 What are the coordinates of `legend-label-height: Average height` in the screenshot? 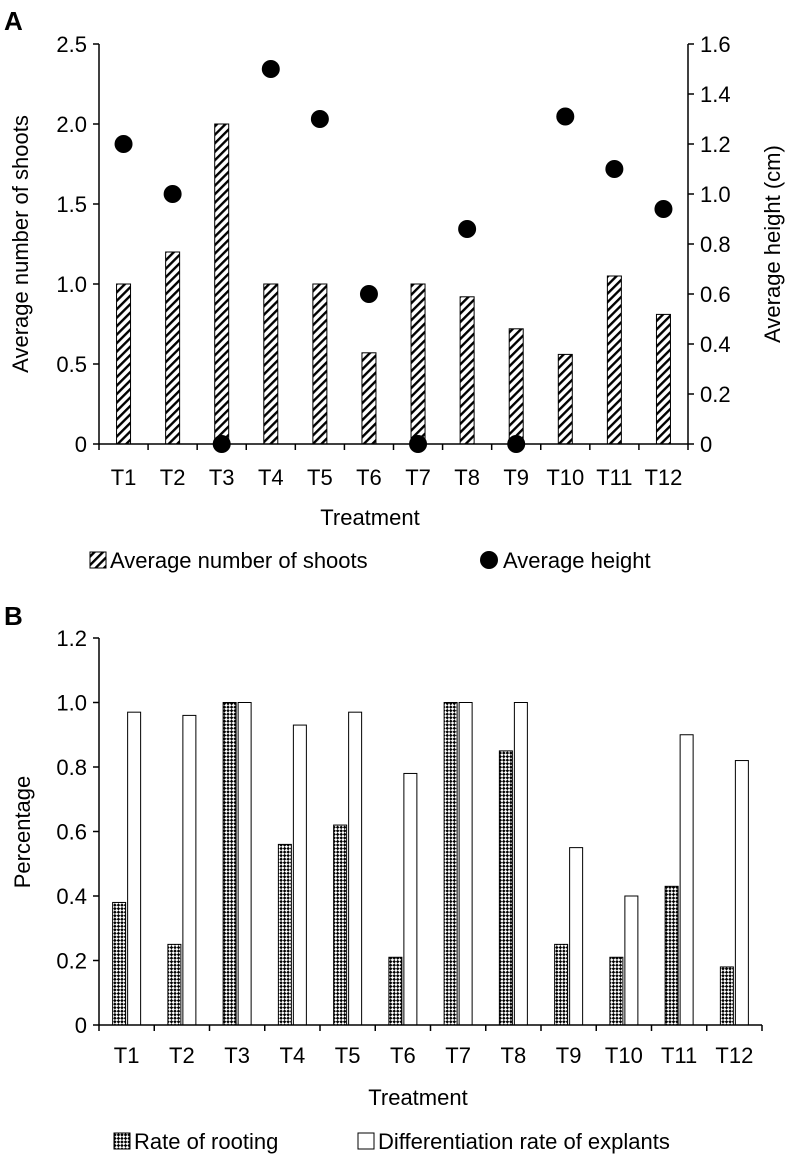 It's located at (577, 560).